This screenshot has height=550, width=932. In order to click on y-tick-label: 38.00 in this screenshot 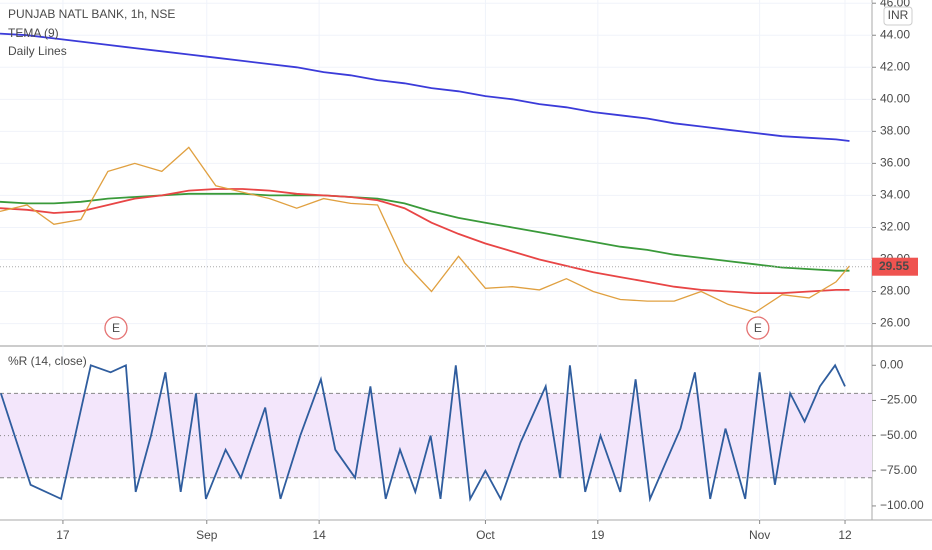, I will do `click(895, 131)`.